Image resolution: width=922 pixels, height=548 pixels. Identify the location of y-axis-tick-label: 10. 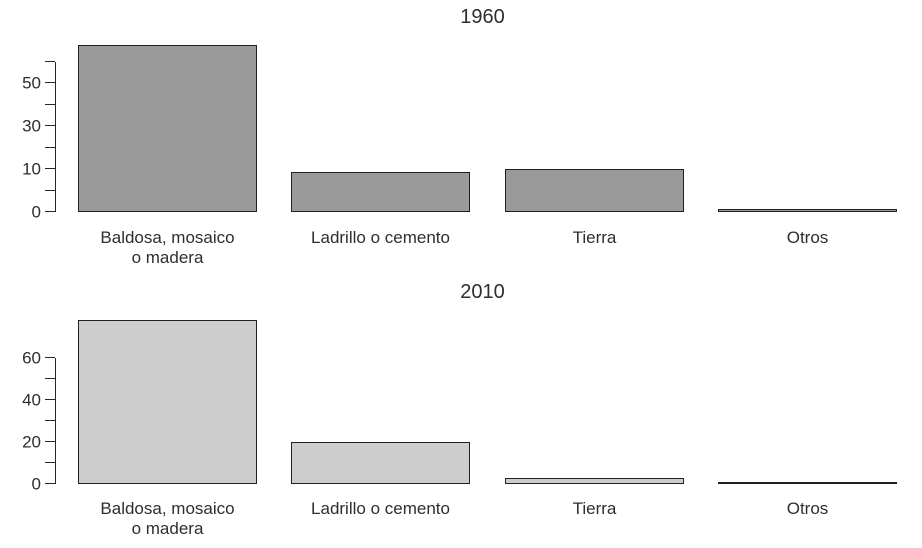
(31, 169).